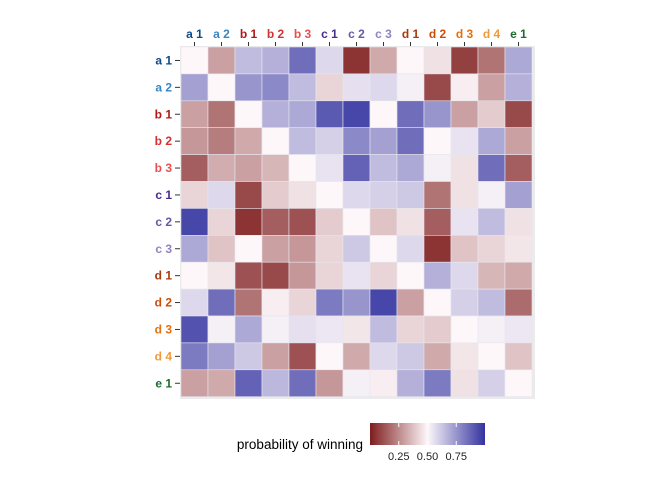  I want to click on heatmap-cell-d4-d3, so click(464, 356).